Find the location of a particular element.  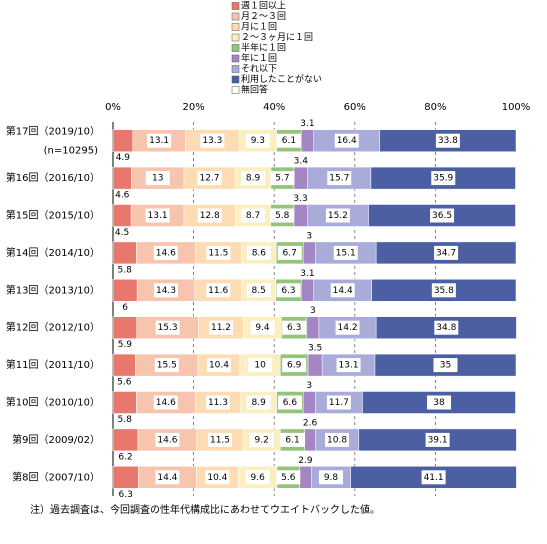

value-label: 8.5 is located at coordinates (259, 291).